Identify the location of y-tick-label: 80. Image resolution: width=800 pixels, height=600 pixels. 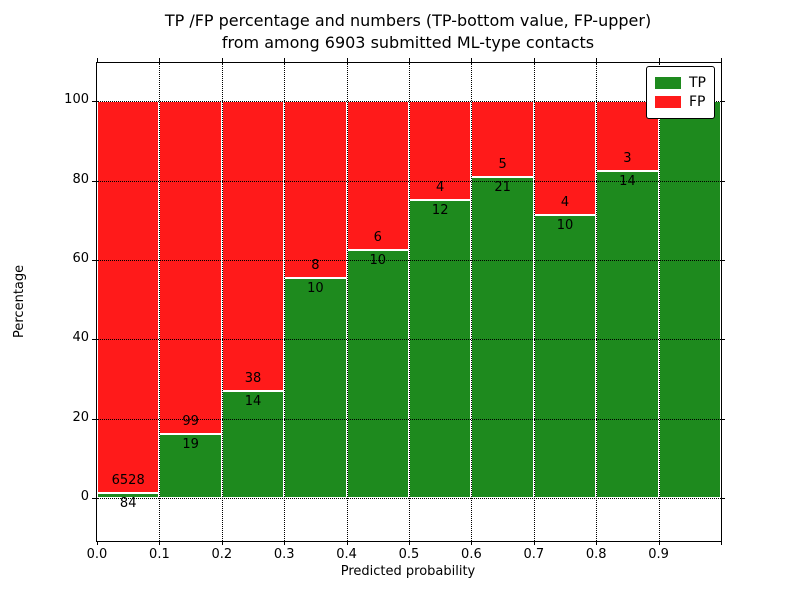
(80, 179).